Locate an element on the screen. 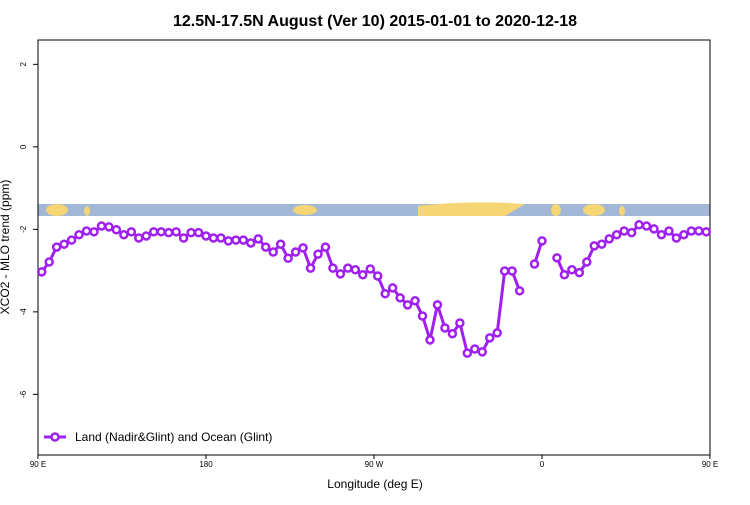  y-tick-label: -4 is located at coordinates (23, 312).